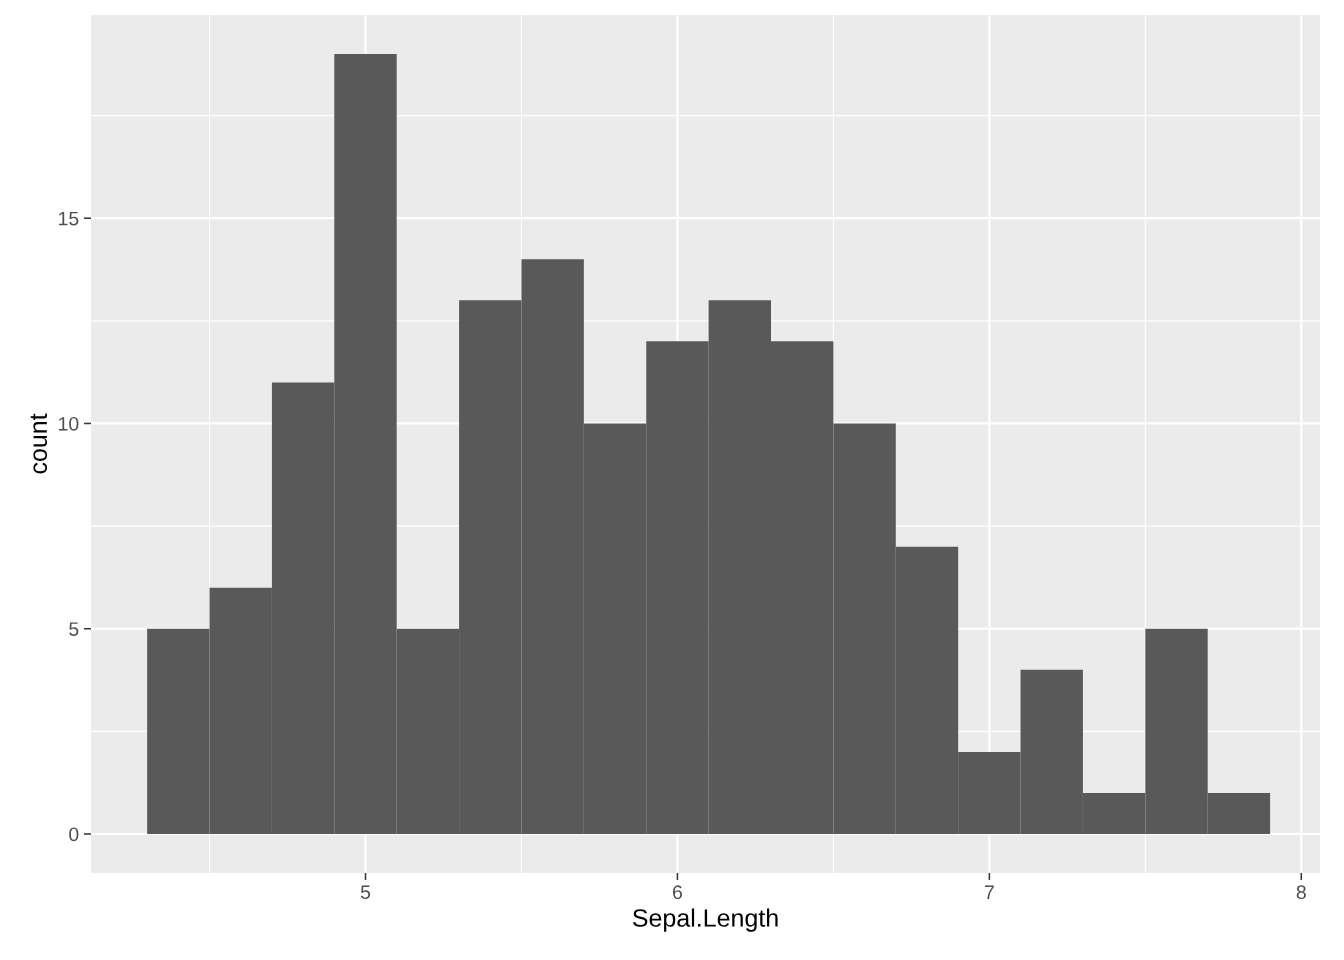 The height and width of the screenshot is (960, 1344). Describe the element at coordinates (74, 834) in the screenshot. I see `y-tick-label: 0` at that location.